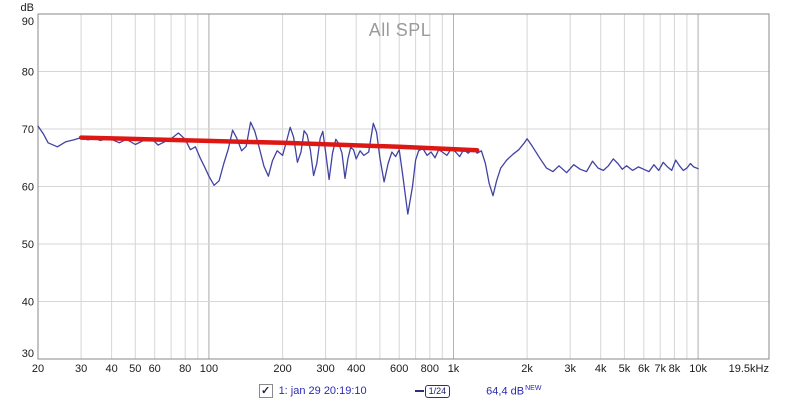 This screenshot has width=800, height=405. Describe the element at coordinates (570, 369) in the screenshot. I see `x-tick-label: 3k` at that location.